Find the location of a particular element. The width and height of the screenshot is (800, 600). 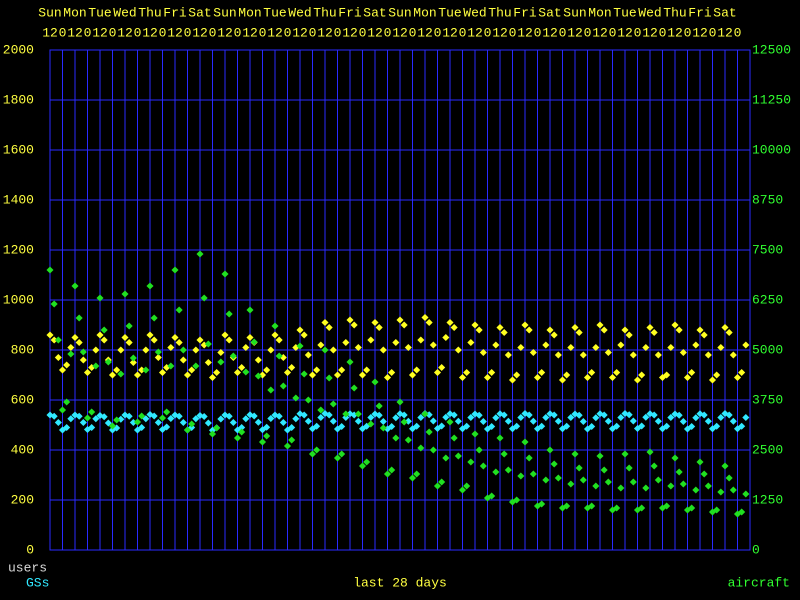

y2-tick-label: 5000 is located at coordinates (767, 349).